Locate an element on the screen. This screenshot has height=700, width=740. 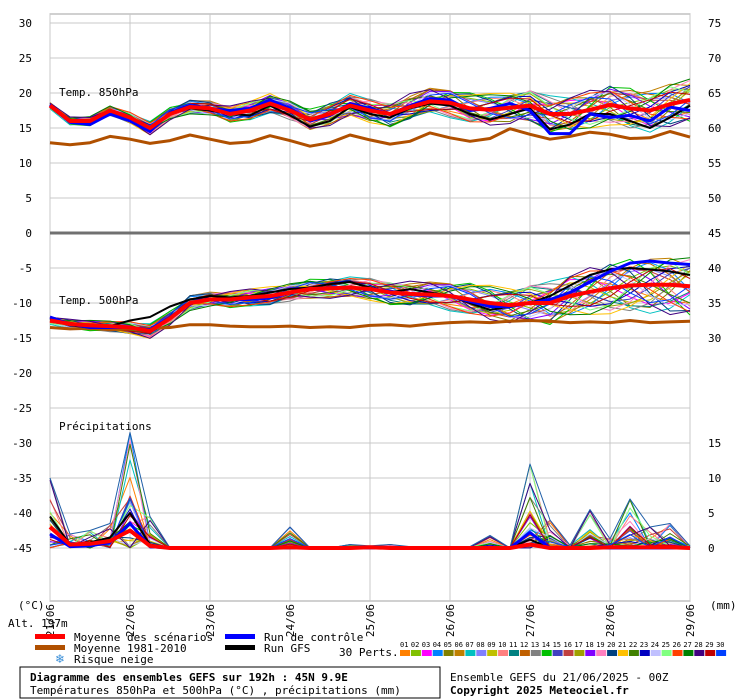
precip-mean-line is located at coordinates (369, 537).